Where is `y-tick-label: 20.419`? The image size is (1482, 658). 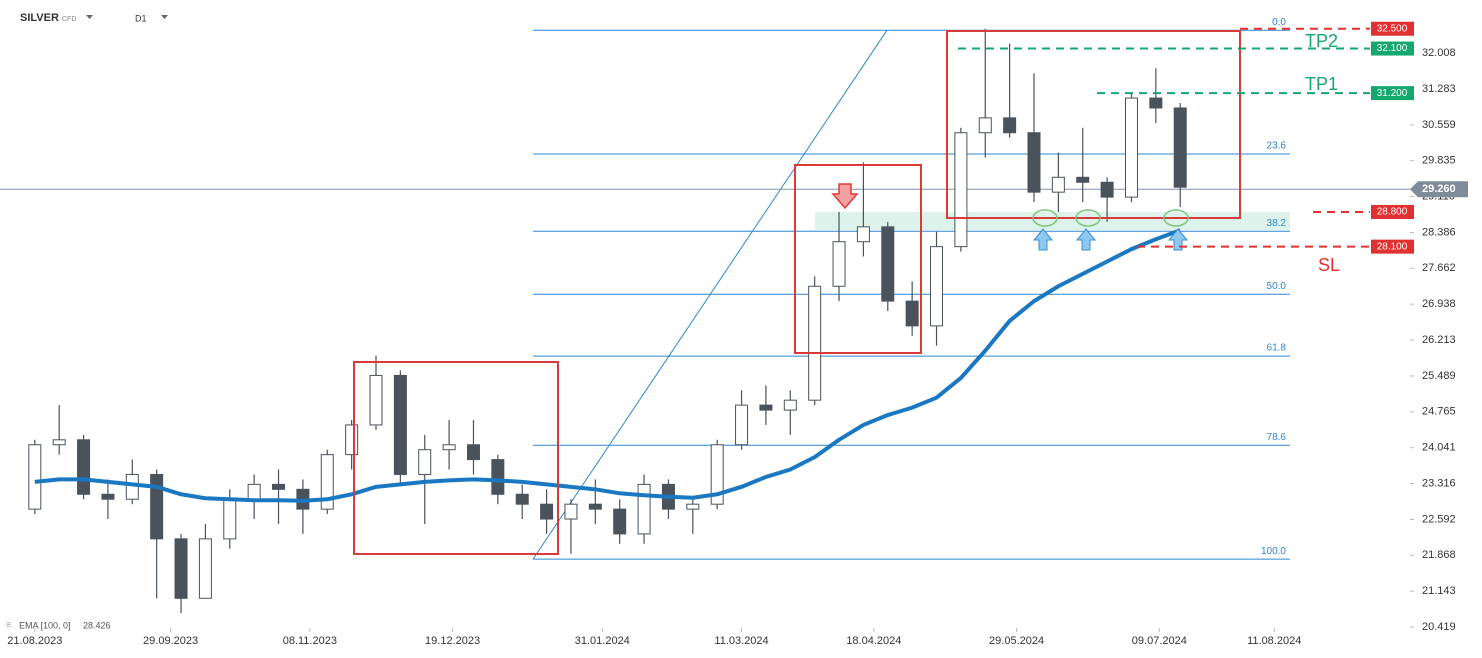 y-tick-label: 20.419 is located at coordinates (1439, 627).